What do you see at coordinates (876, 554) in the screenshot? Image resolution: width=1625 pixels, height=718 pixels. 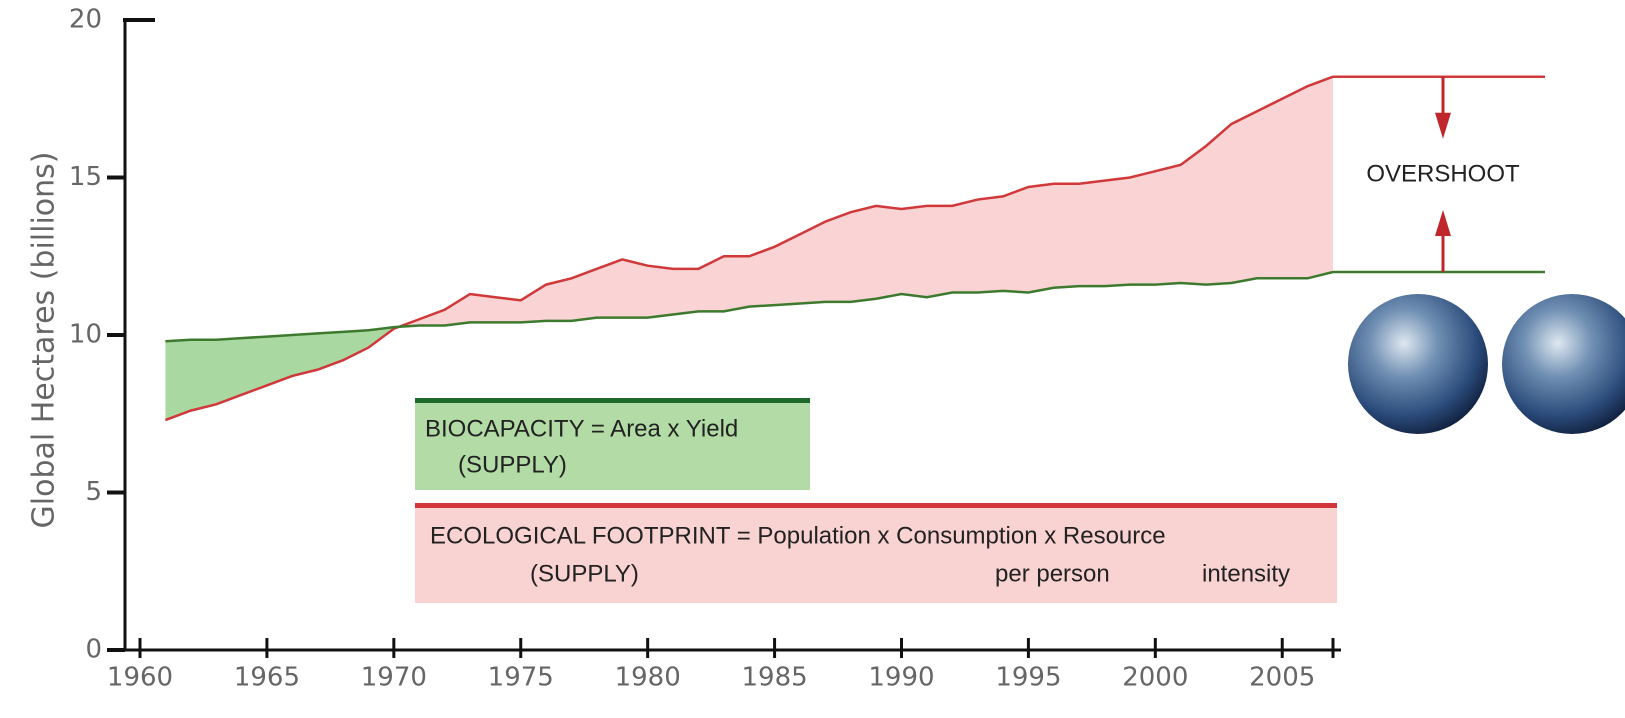 I see `footprint-box` at bounding box center [876, 554].